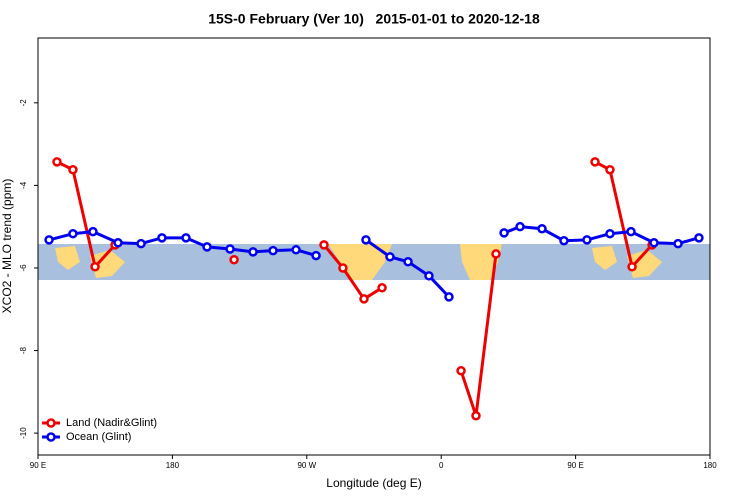 Image resolution: width=750 pixels, height=500 pixels. I want to click on y-tick-label: -6, so click(23, 268).